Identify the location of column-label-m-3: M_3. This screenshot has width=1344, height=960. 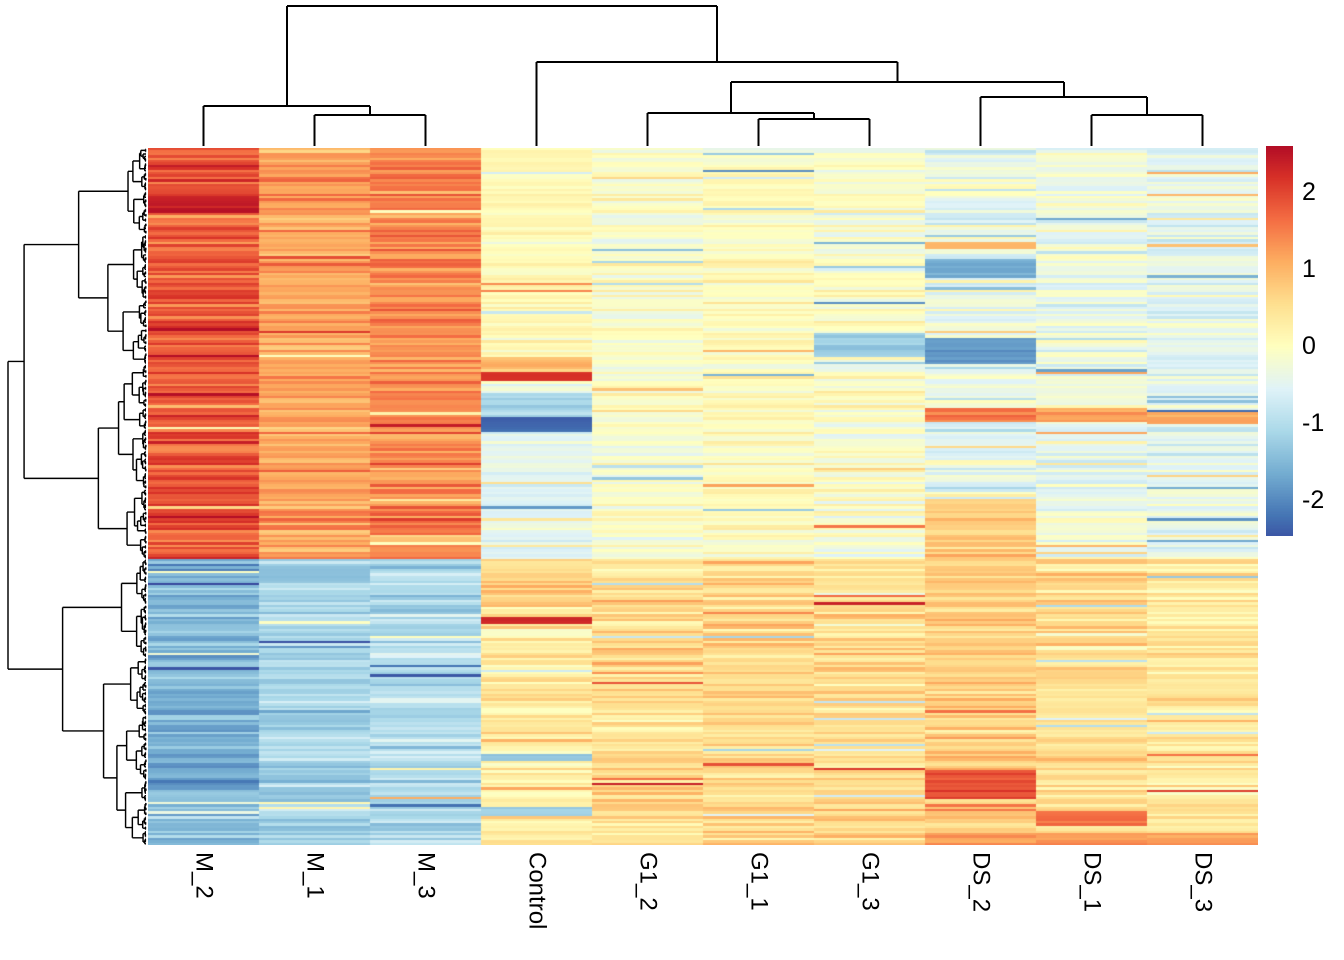
(426, 875).